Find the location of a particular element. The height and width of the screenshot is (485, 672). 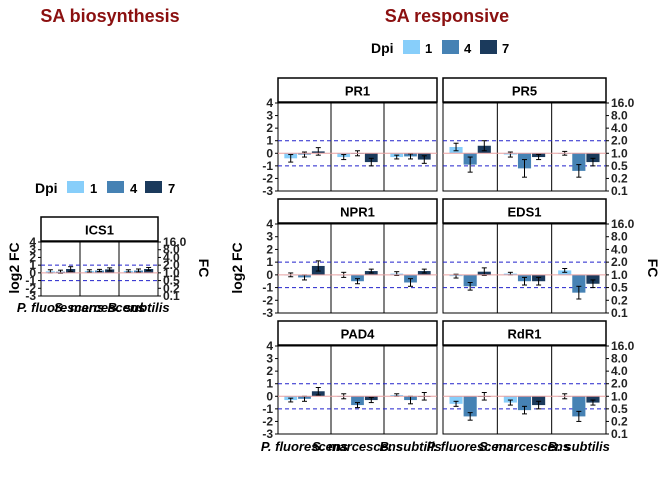

right-legend-label-1: 1 is located at coordinates (428, 48).